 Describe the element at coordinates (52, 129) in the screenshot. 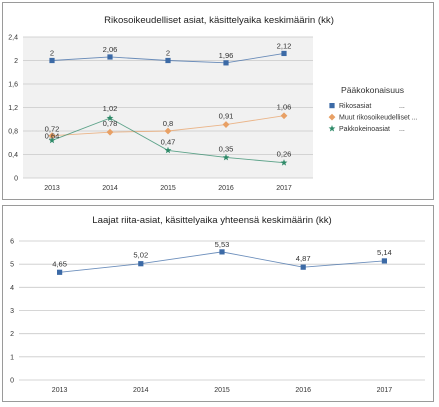

I see `data-label: 0,72` at that location.